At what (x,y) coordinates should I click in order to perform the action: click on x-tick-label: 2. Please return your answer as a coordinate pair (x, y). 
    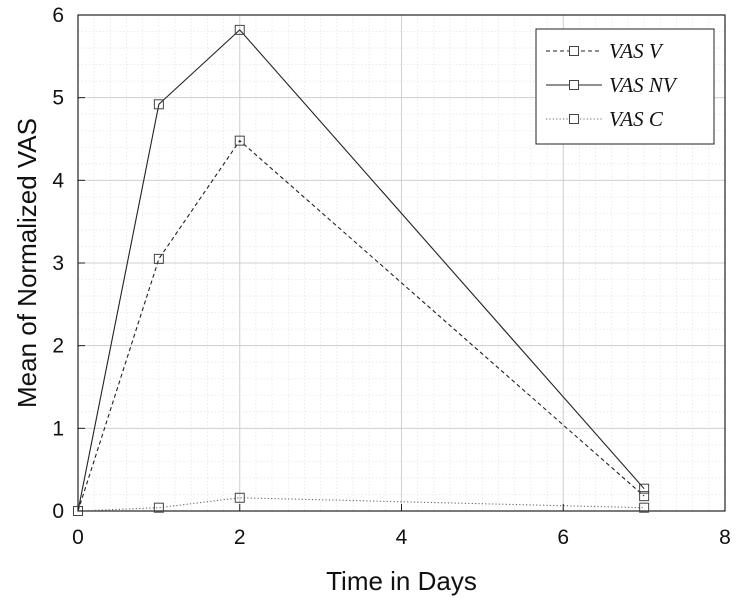
    Looking at the image, I should click on (240, 537).